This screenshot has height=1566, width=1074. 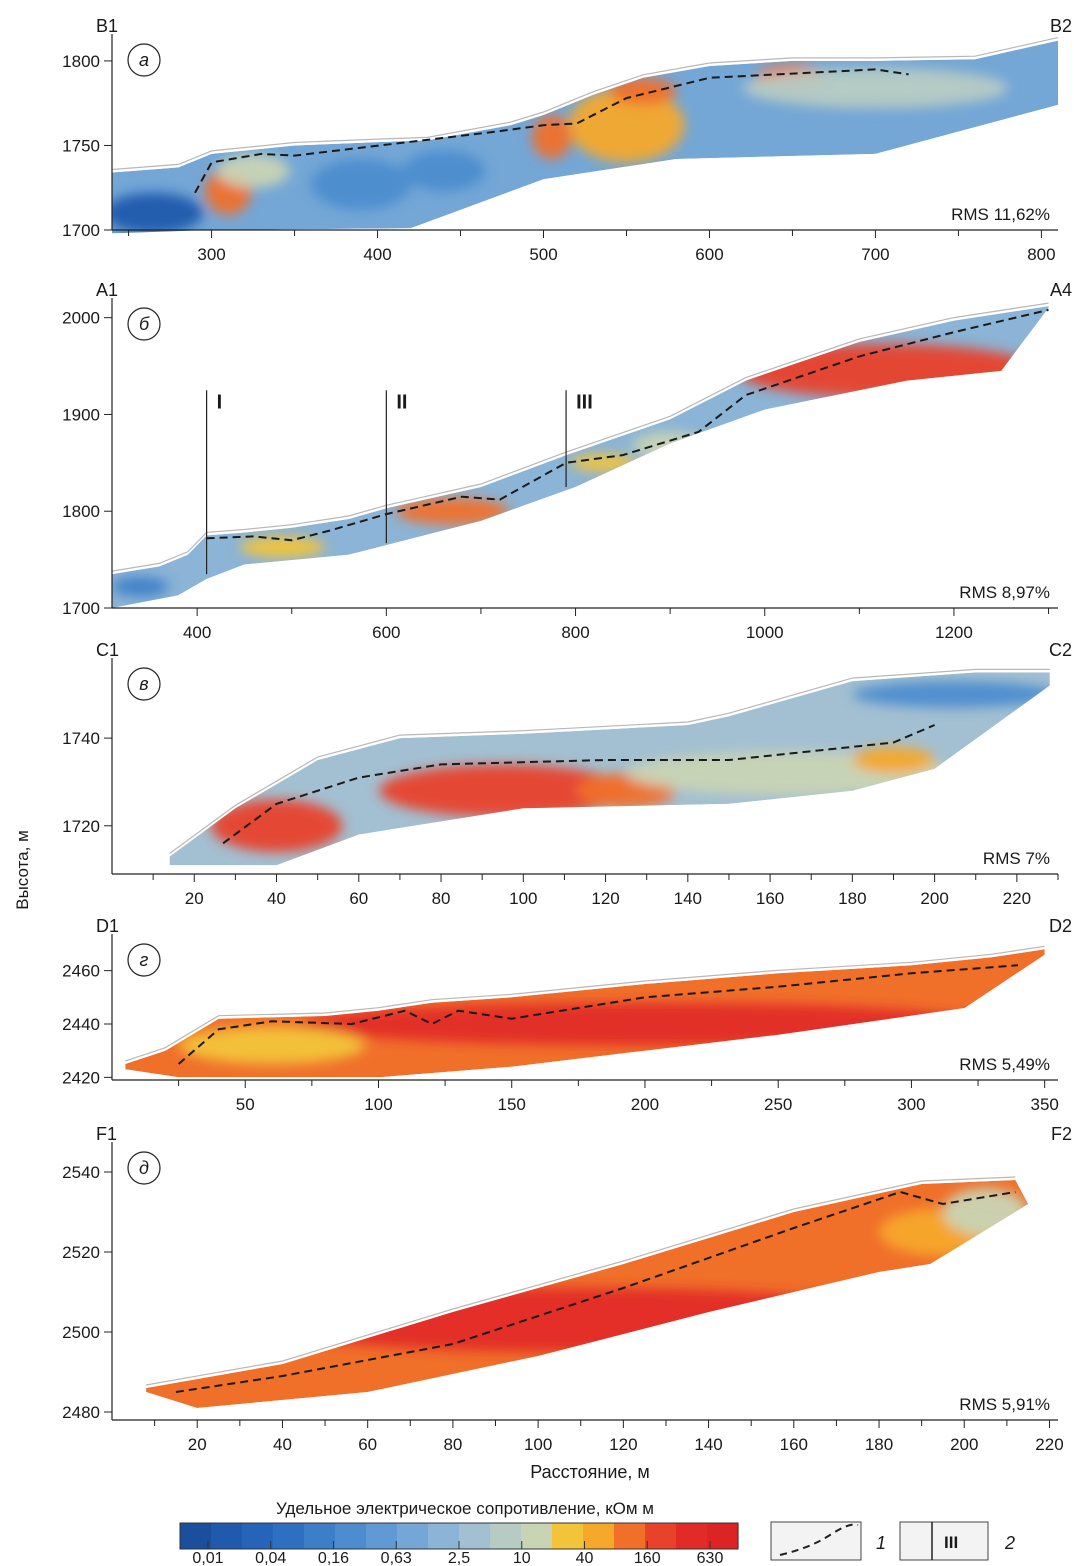 I want to click on x-tick-label: 140, so click(x=708, y=1444).